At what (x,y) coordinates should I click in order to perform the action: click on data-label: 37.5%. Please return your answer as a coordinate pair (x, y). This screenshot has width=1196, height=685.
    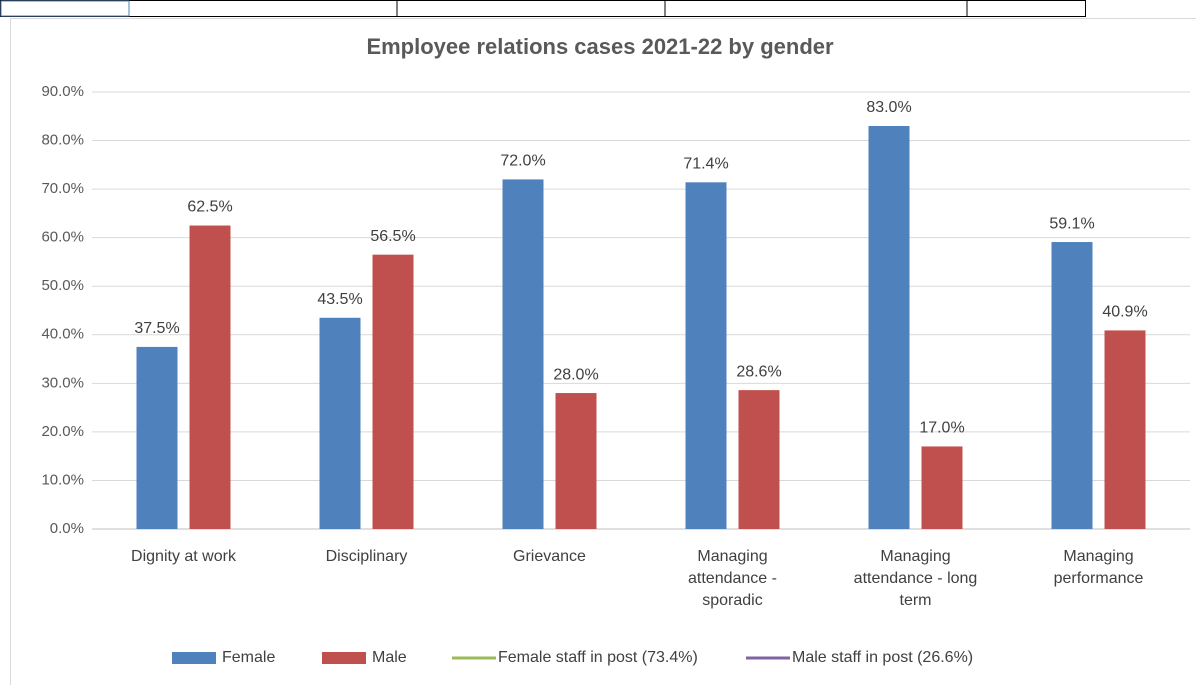
    Looking at the image, I should click on (156, 328).